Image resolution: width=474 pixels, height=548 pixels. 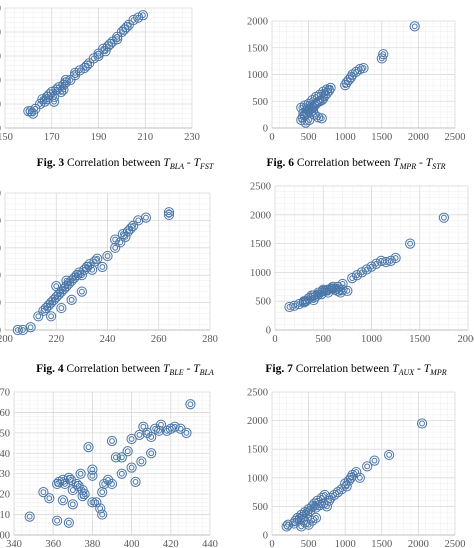 I want to click on x-tick-label: 340, so click(x=14, y=543).